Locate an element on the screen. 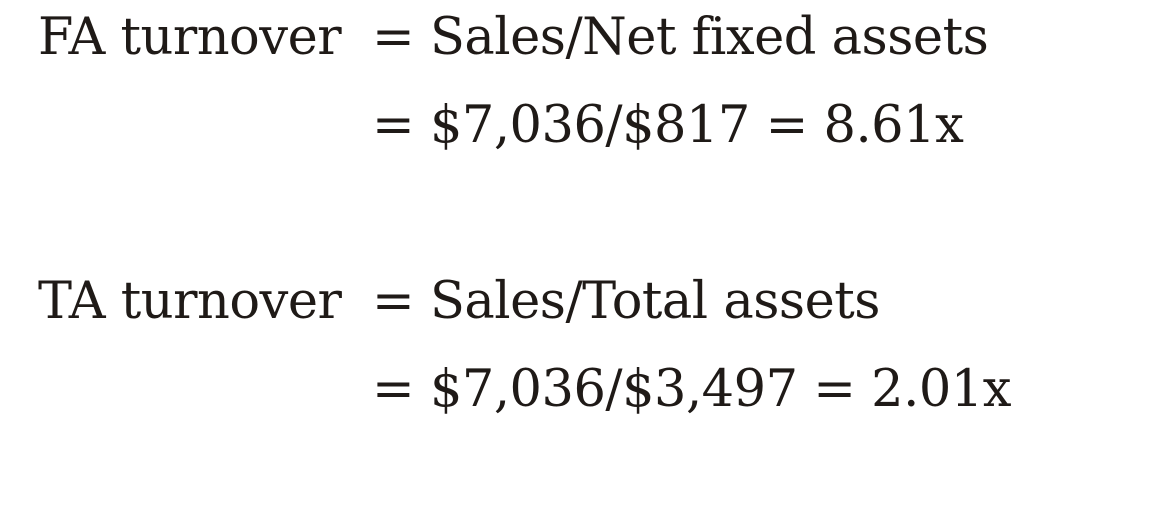  ta-turnover-label: TA turnover is located at coordinates (190, 301).